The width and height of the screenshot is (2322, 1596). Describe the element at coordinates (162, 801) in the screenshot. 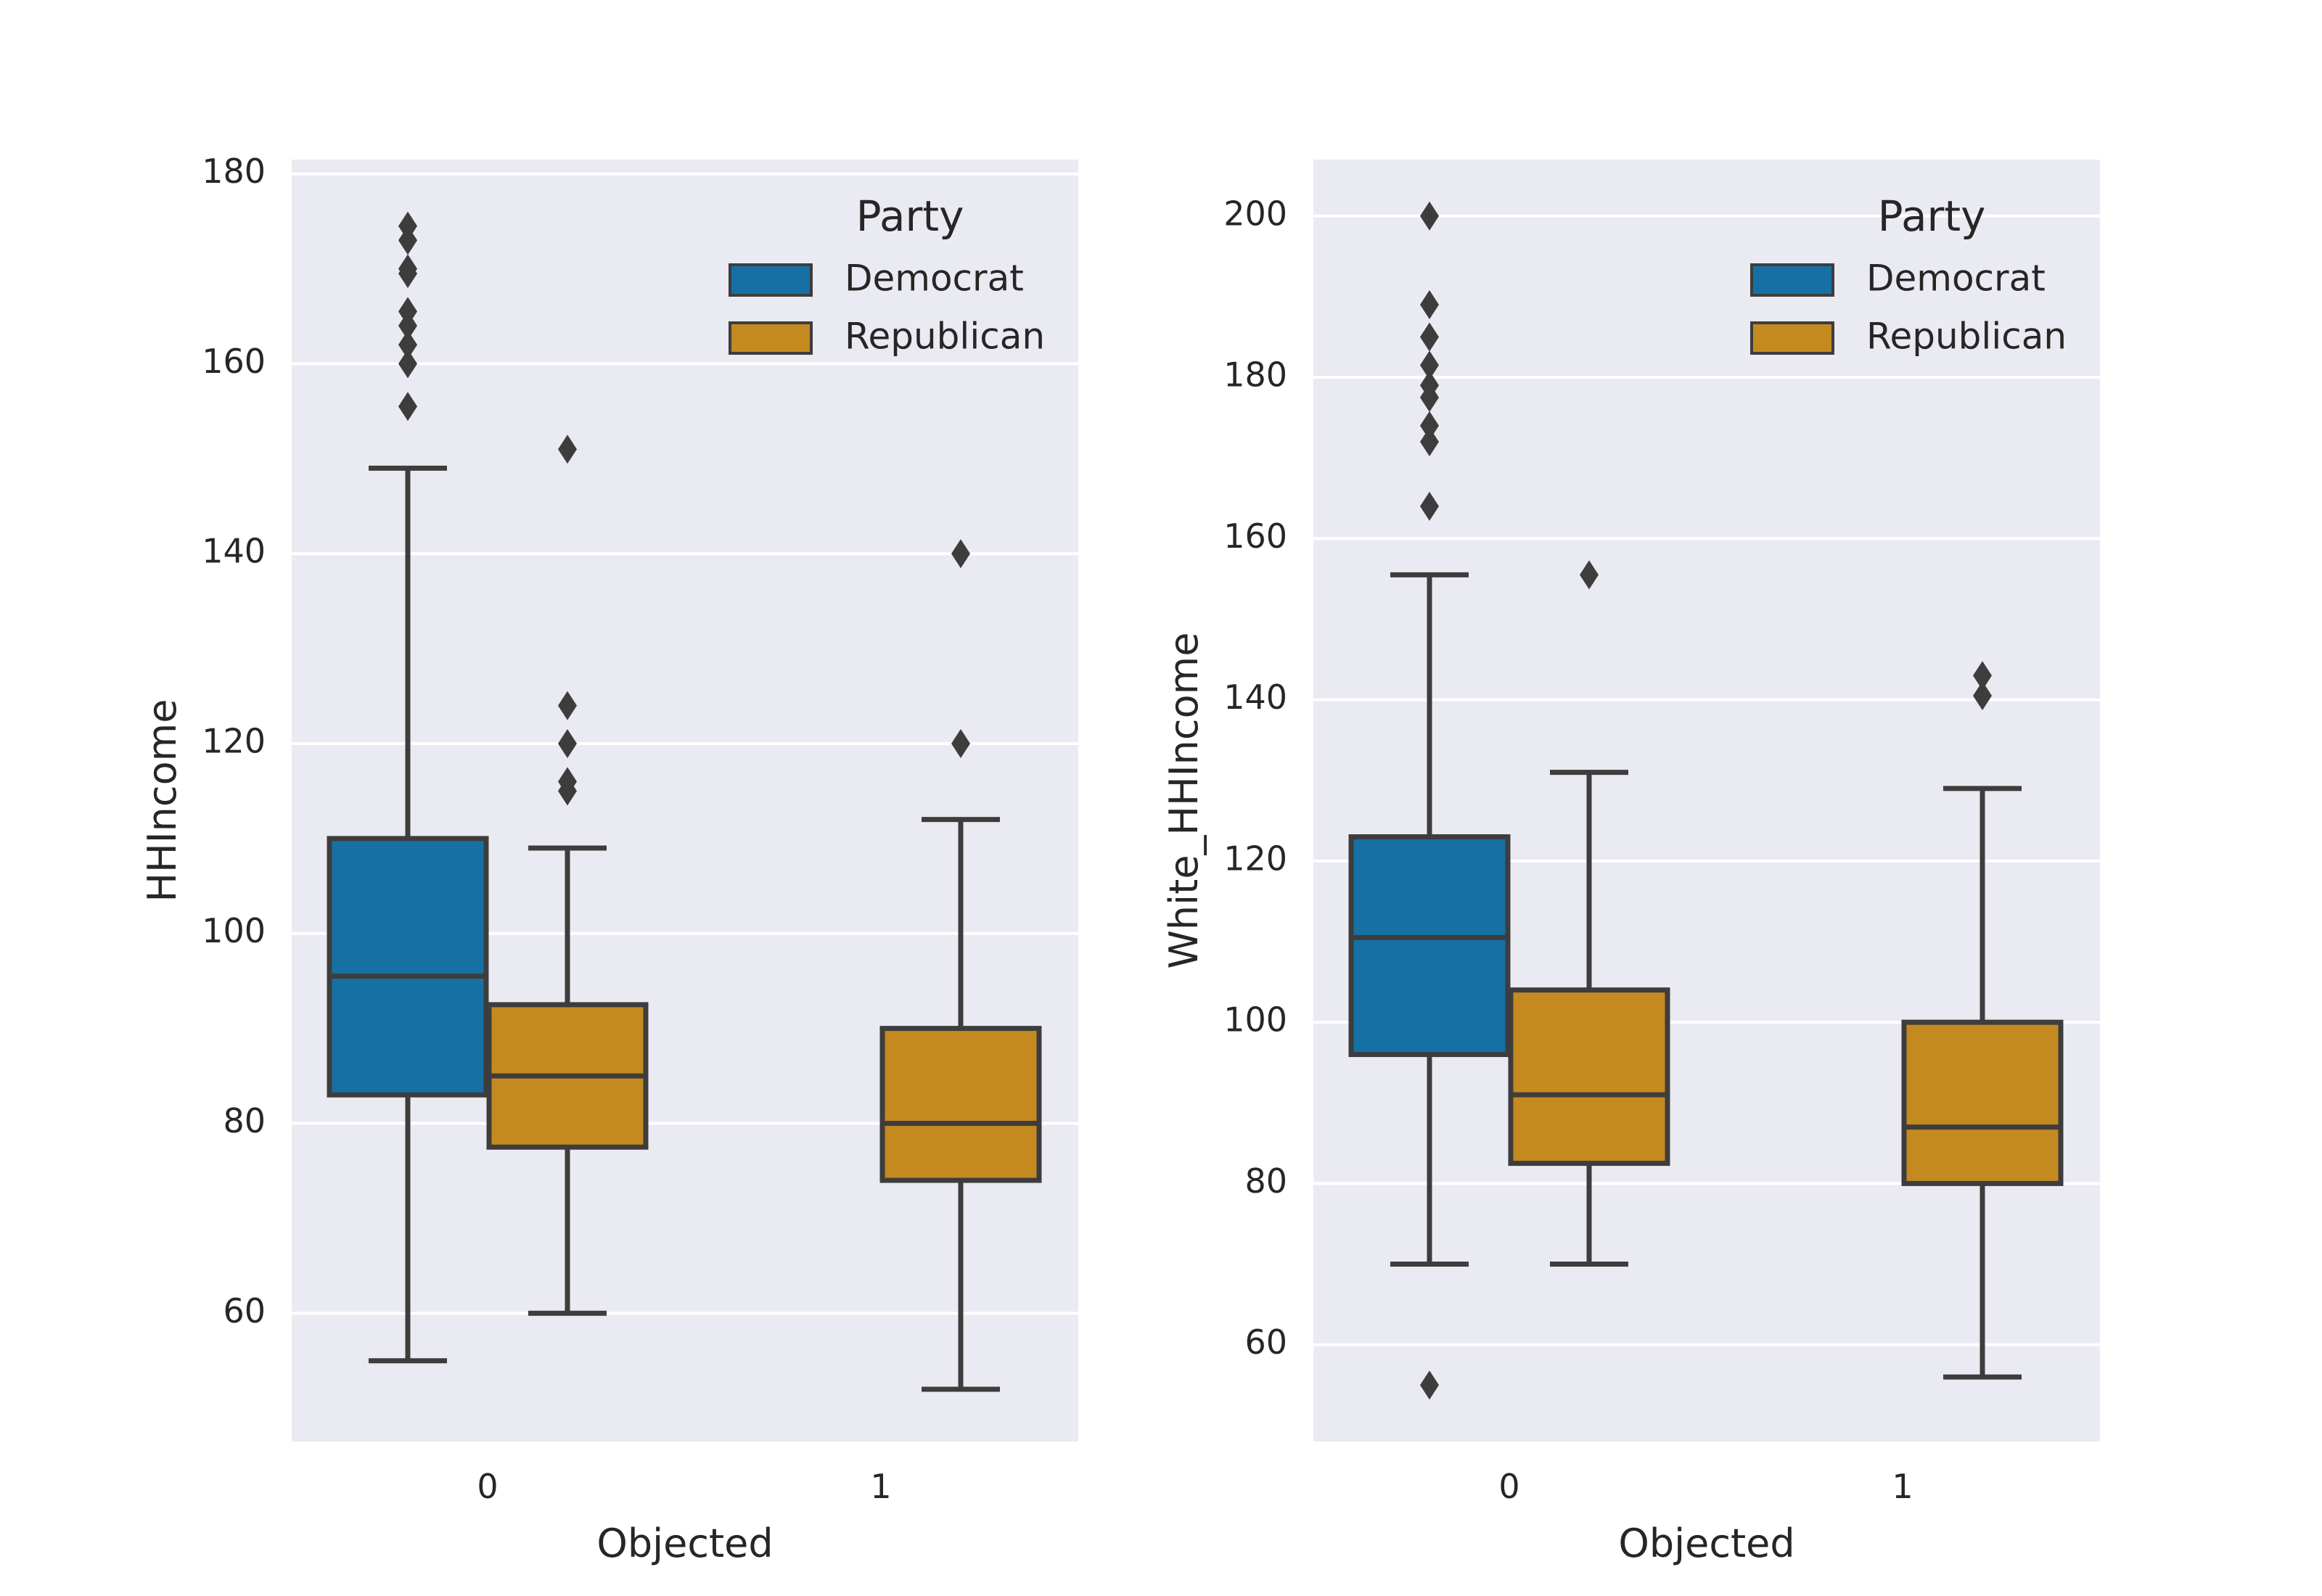

I see `y-axis-label: HHIncome` at that location.